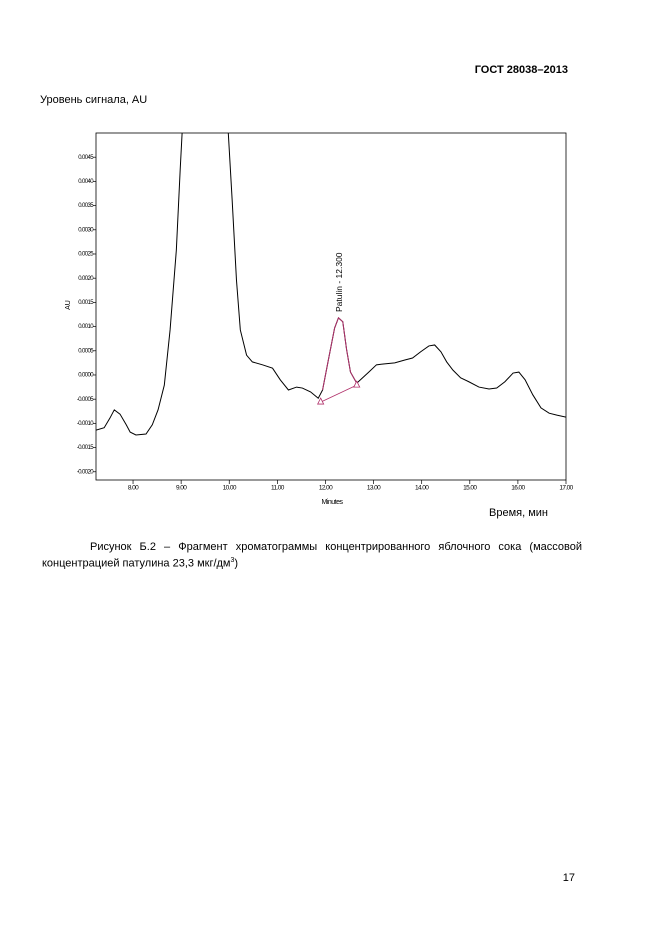 The width and height of the screenshot is (661, 936). I want to click on y-tick-label: -0.0005, so click(85, 400).